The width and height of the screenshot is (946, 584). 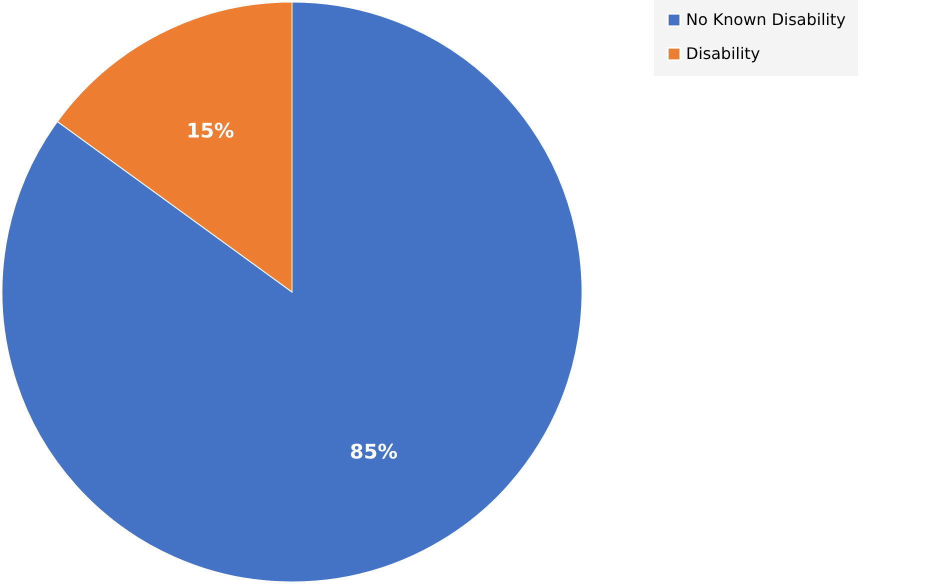 What do you see at coordinates (374, 451) in the screenshot?
I see `data-label: 85%` at bounding box center [374, 451].